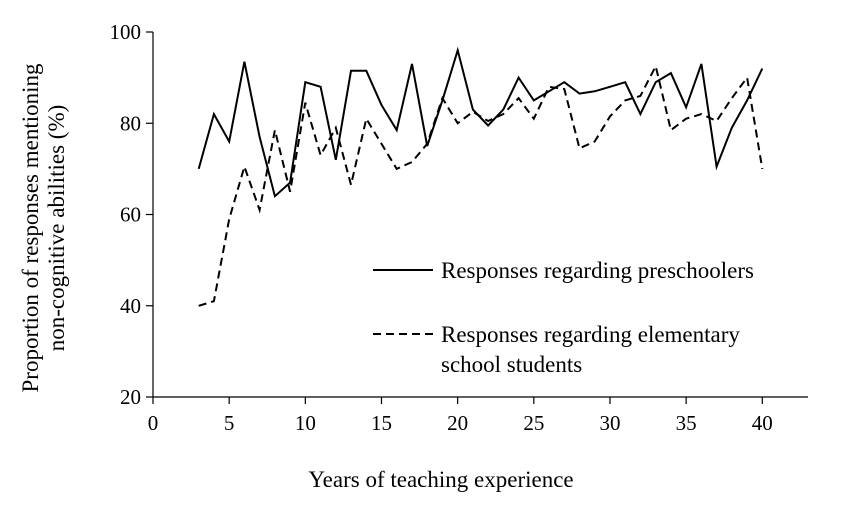  What do you see at coordinates (440, 479) in the screenshot?
I see `x-axis-label: Years of teaching experience` at bounding box center [440, 479].